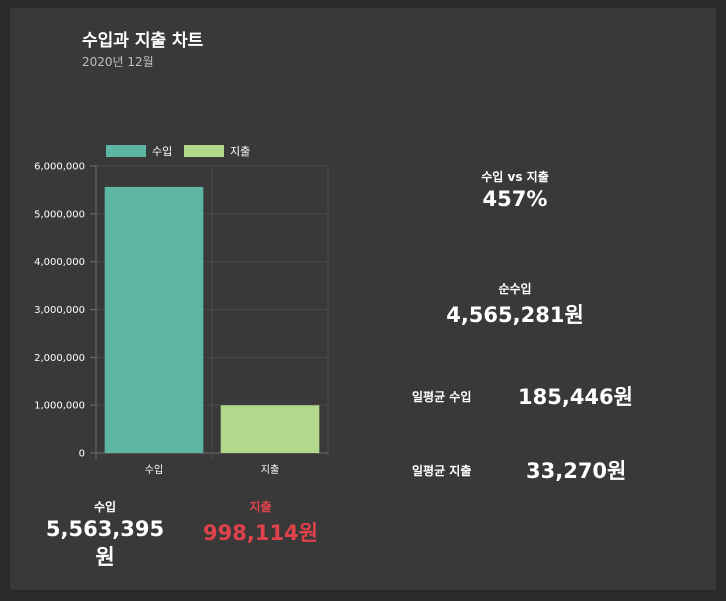 The image size is (726, 601). I want to click on expense-total-label: 지출, so click(260, 507).